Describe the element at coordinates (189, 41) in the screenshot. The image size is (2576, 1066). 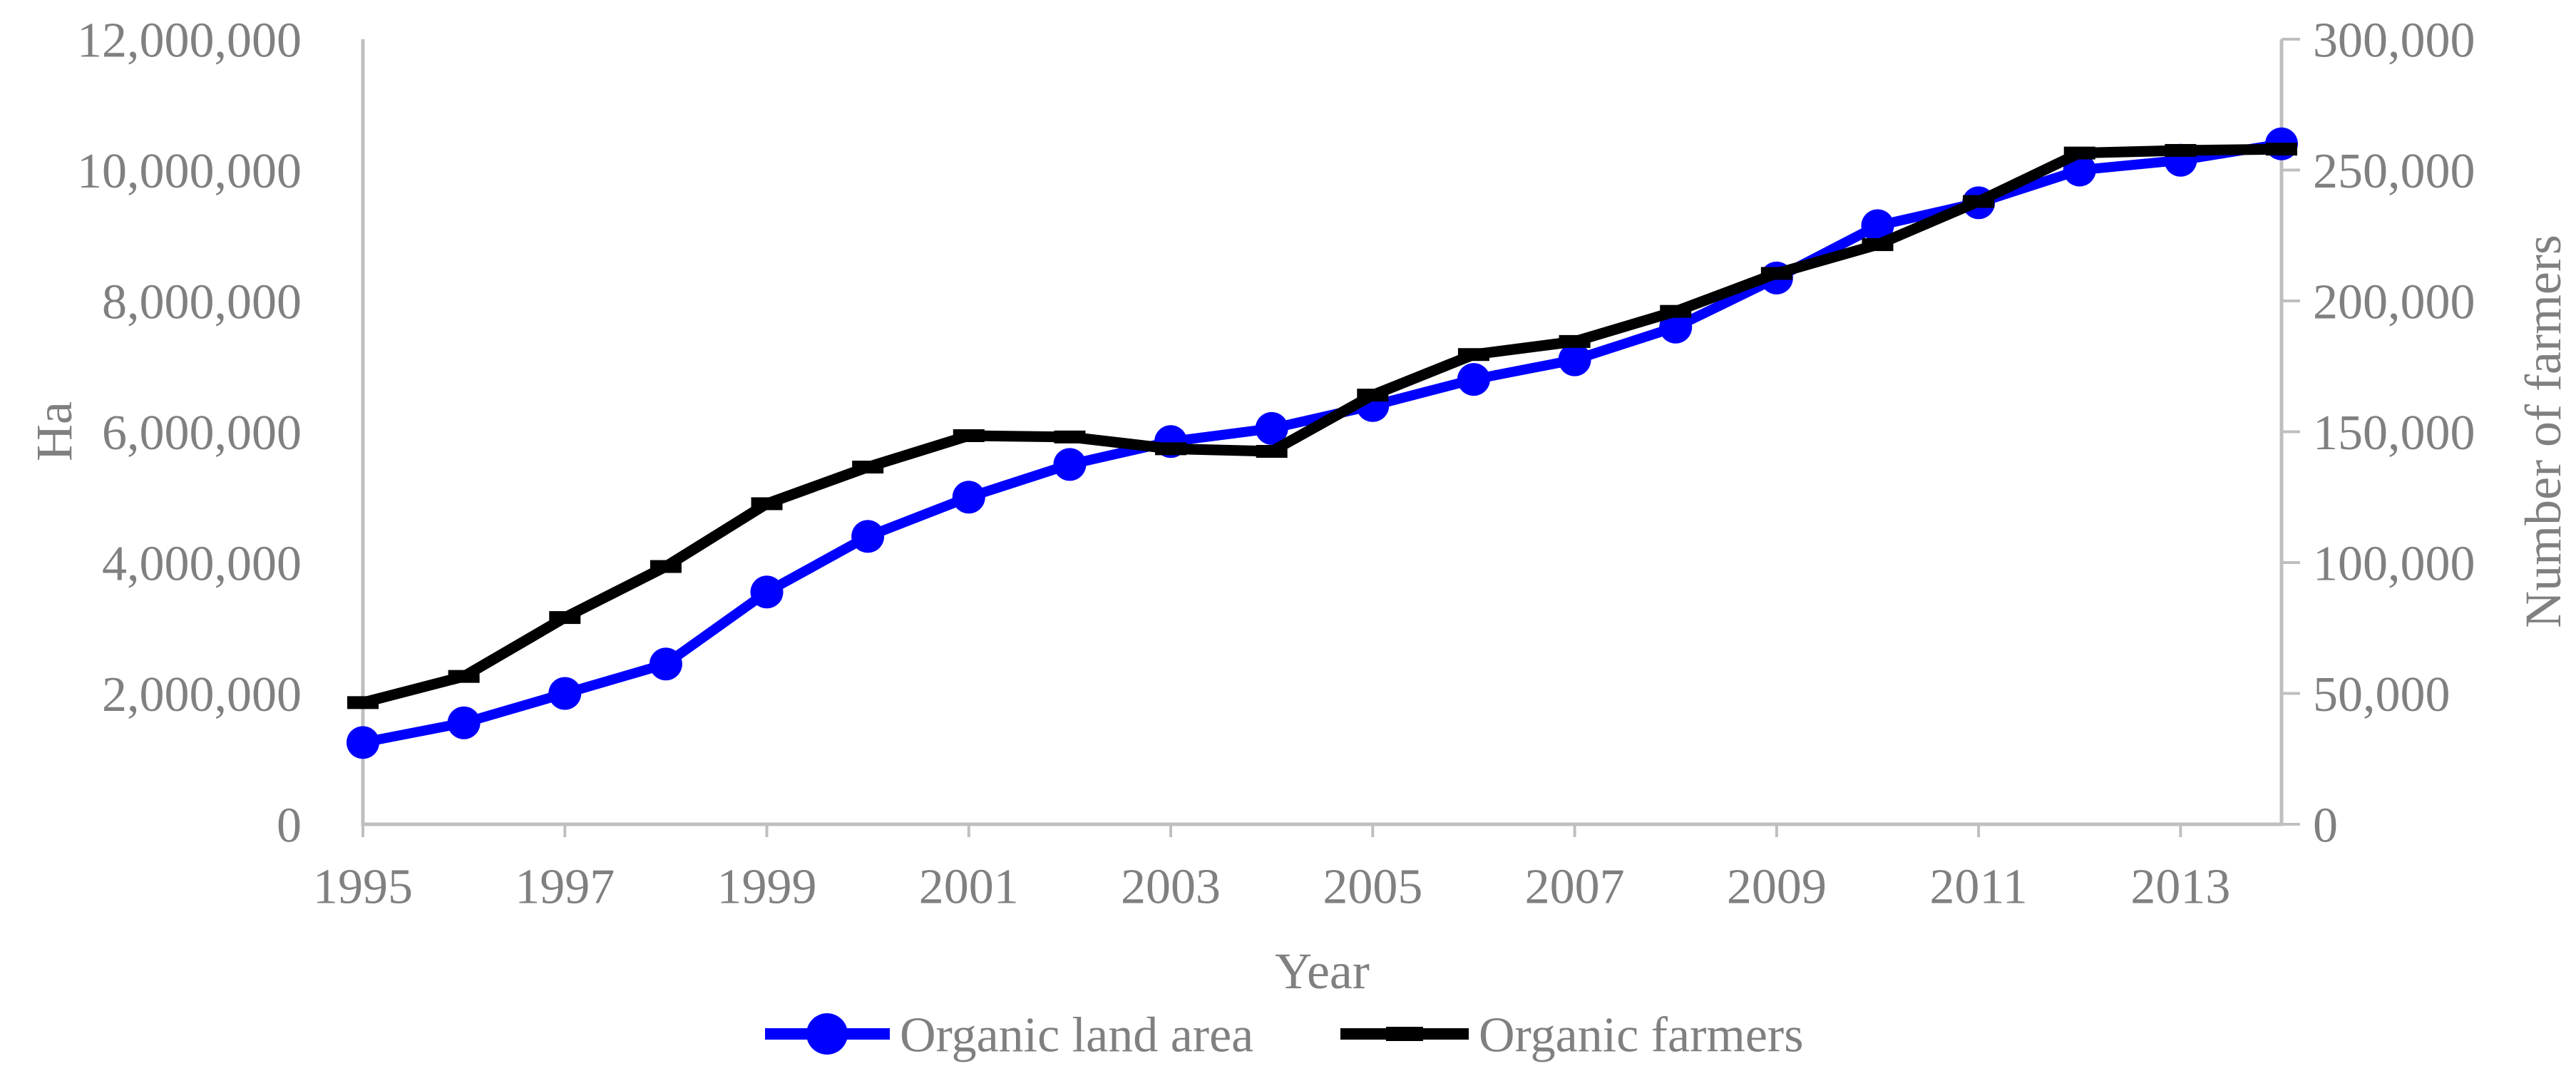
I see `y-left-tick-label: 12,000,000` at that location.